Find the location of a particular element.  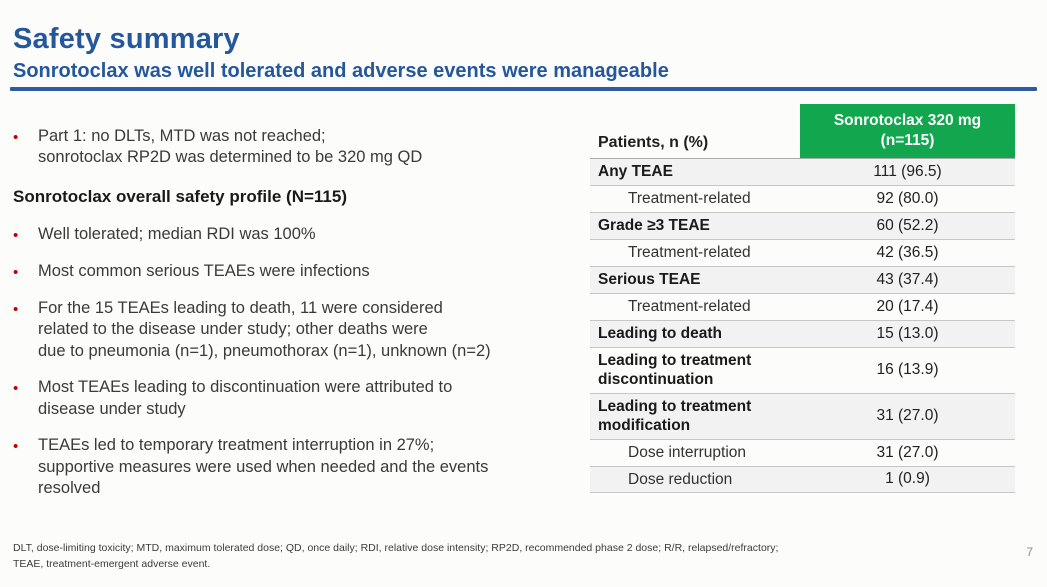

row-value: 111 (96.5) is located at coordinates (907, 171).